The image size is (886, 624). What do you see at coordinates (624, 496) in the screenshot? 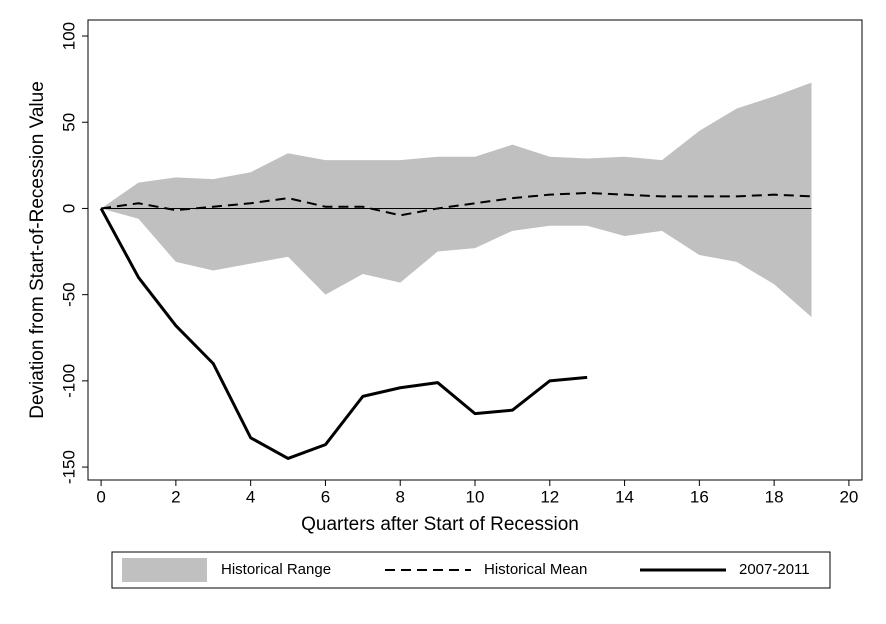
I see `x-tick-label: 14` at bounding box center [624, 496].